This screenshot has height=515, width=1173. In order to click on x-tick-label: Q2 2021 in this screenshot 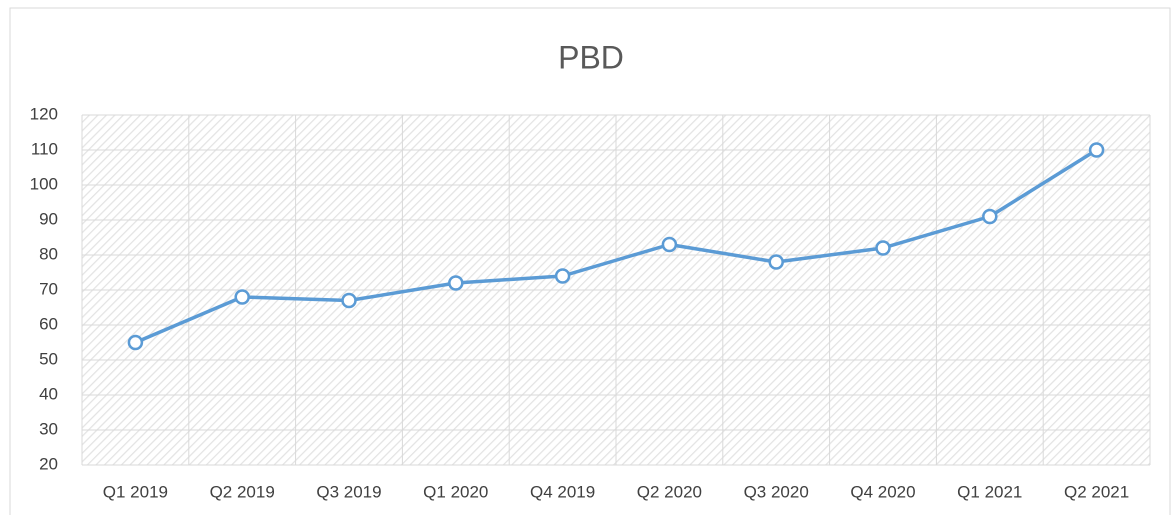, I will do `click(1096, 491)`.